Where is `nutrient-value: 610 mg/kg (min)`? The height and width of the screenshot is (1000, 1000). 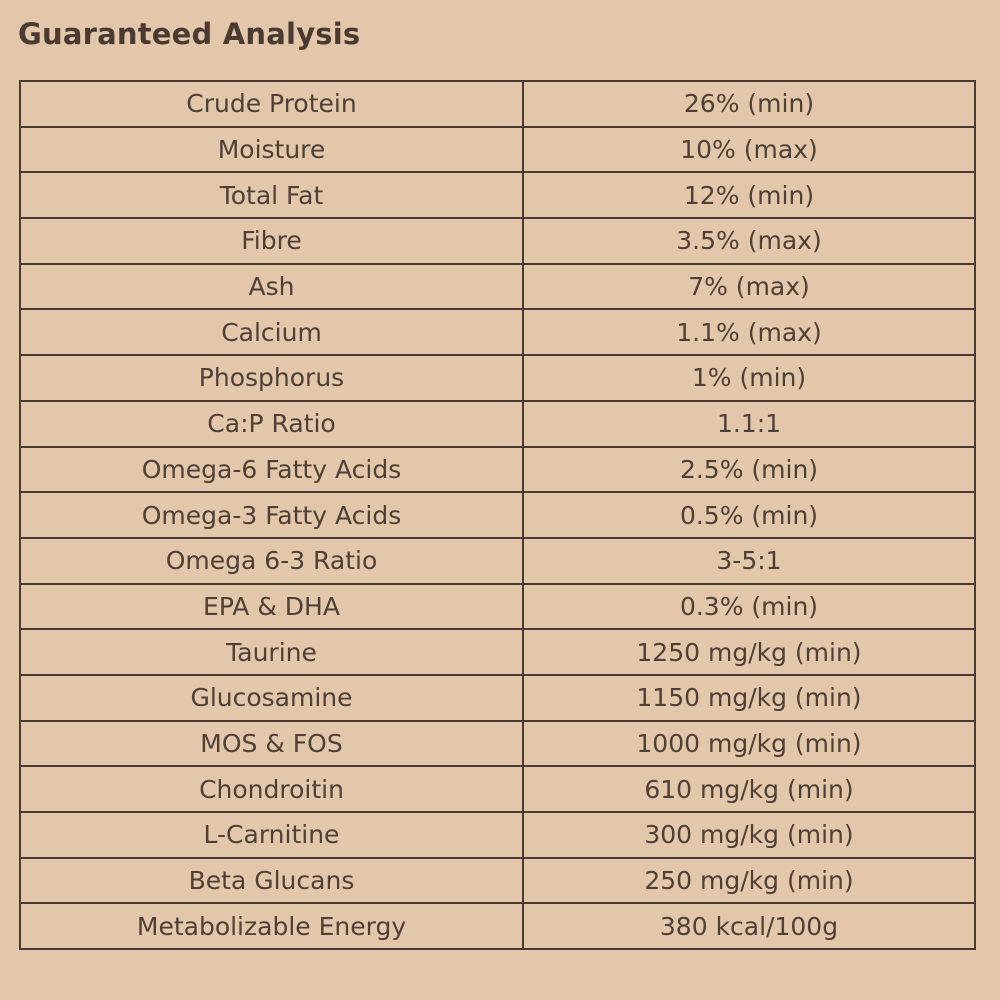
nutrient-value: 610 mg/kg (min) is located at coordinates (749, 789).